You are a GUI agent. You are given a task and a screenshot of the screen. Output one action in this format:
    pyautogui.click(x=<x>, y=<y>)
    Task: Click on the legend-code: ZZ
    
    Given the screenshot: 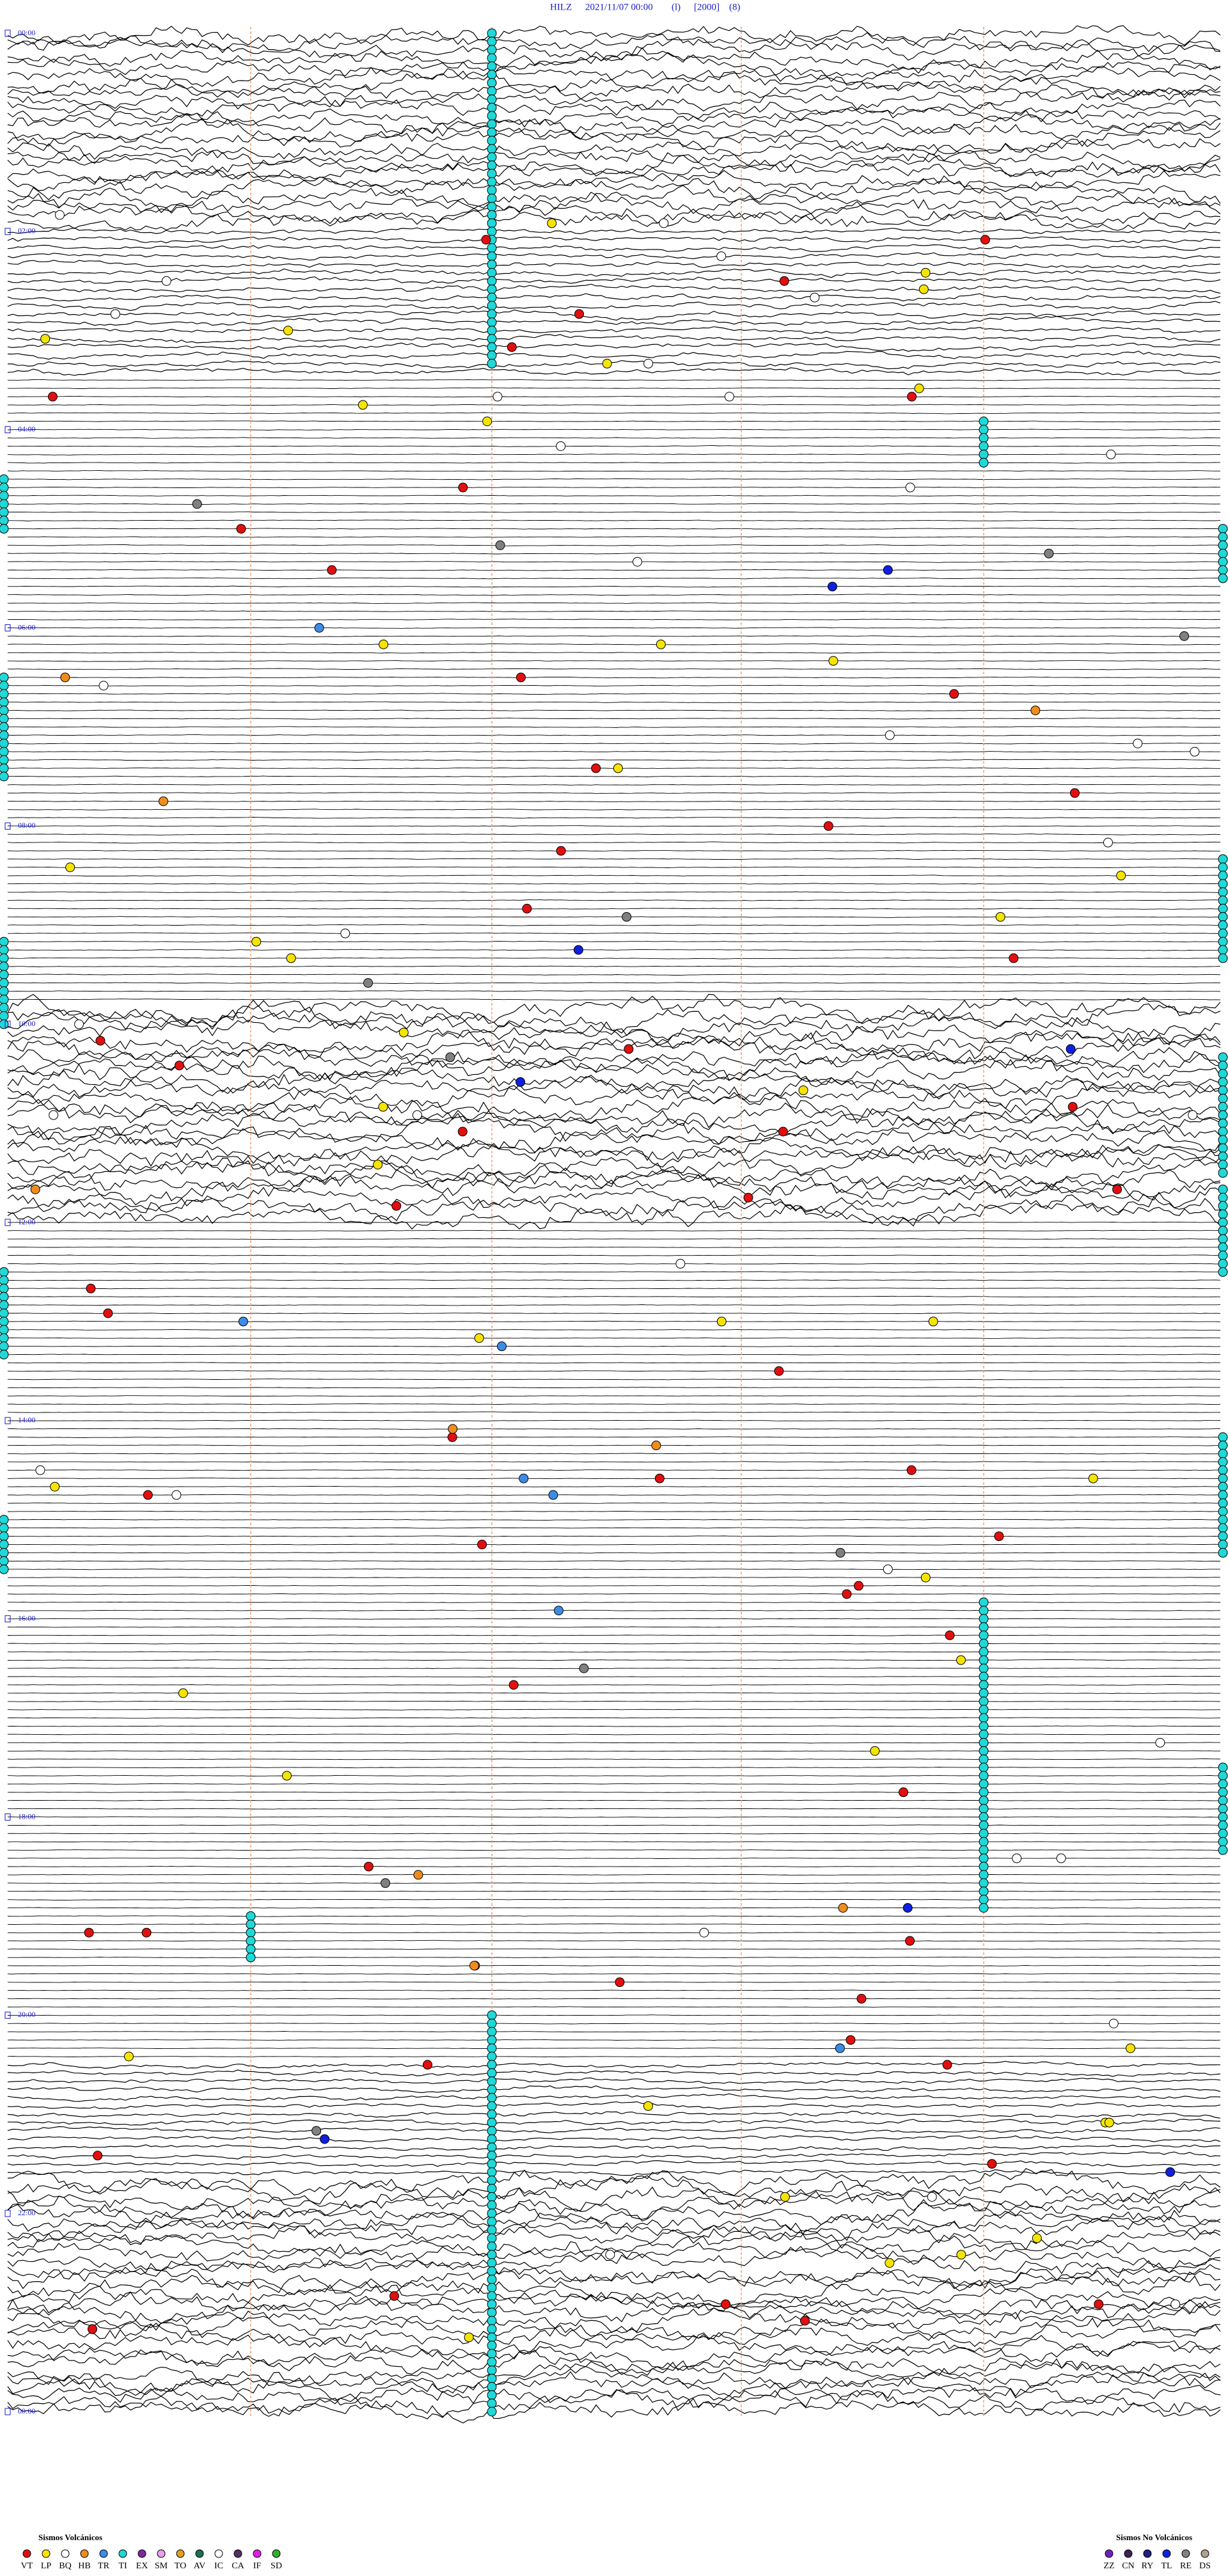 What is the action you would take?
    pyautogui.click(x=1108, y=2566)
    